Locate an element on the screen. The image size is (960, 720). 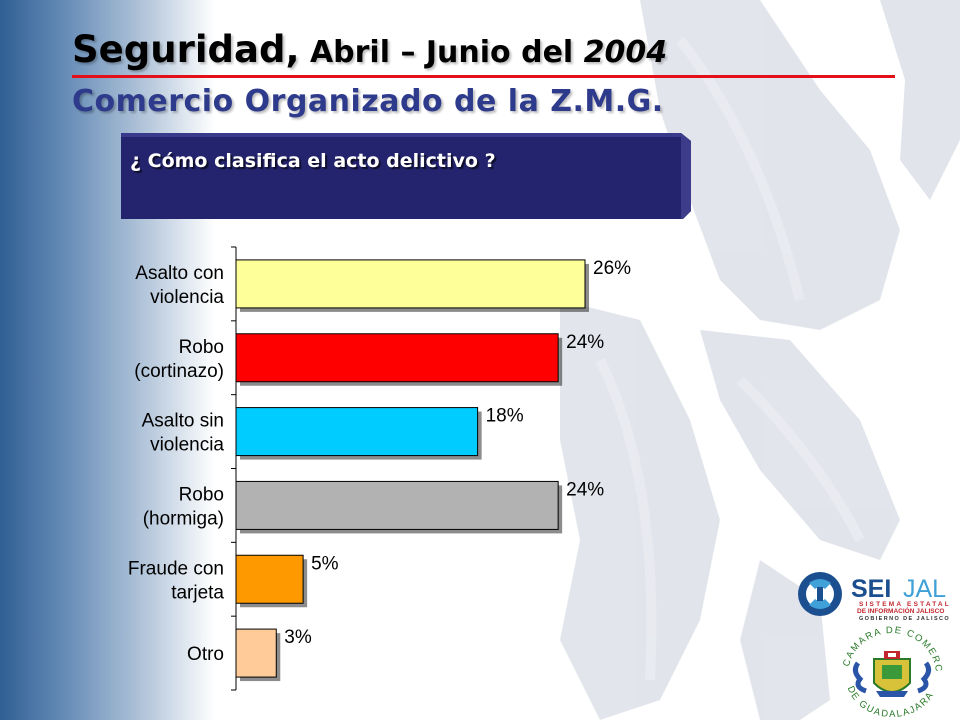
title-main: Seguridad is located at coordinates (179, 49).